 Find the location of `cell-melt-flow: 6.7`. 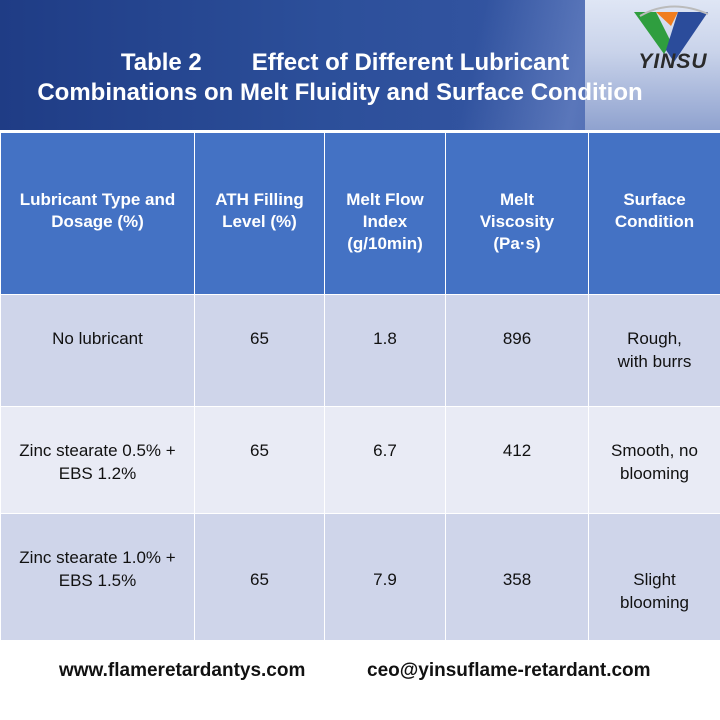

cell-melt-flow: 6.7 is located at coordinates (385, 460).